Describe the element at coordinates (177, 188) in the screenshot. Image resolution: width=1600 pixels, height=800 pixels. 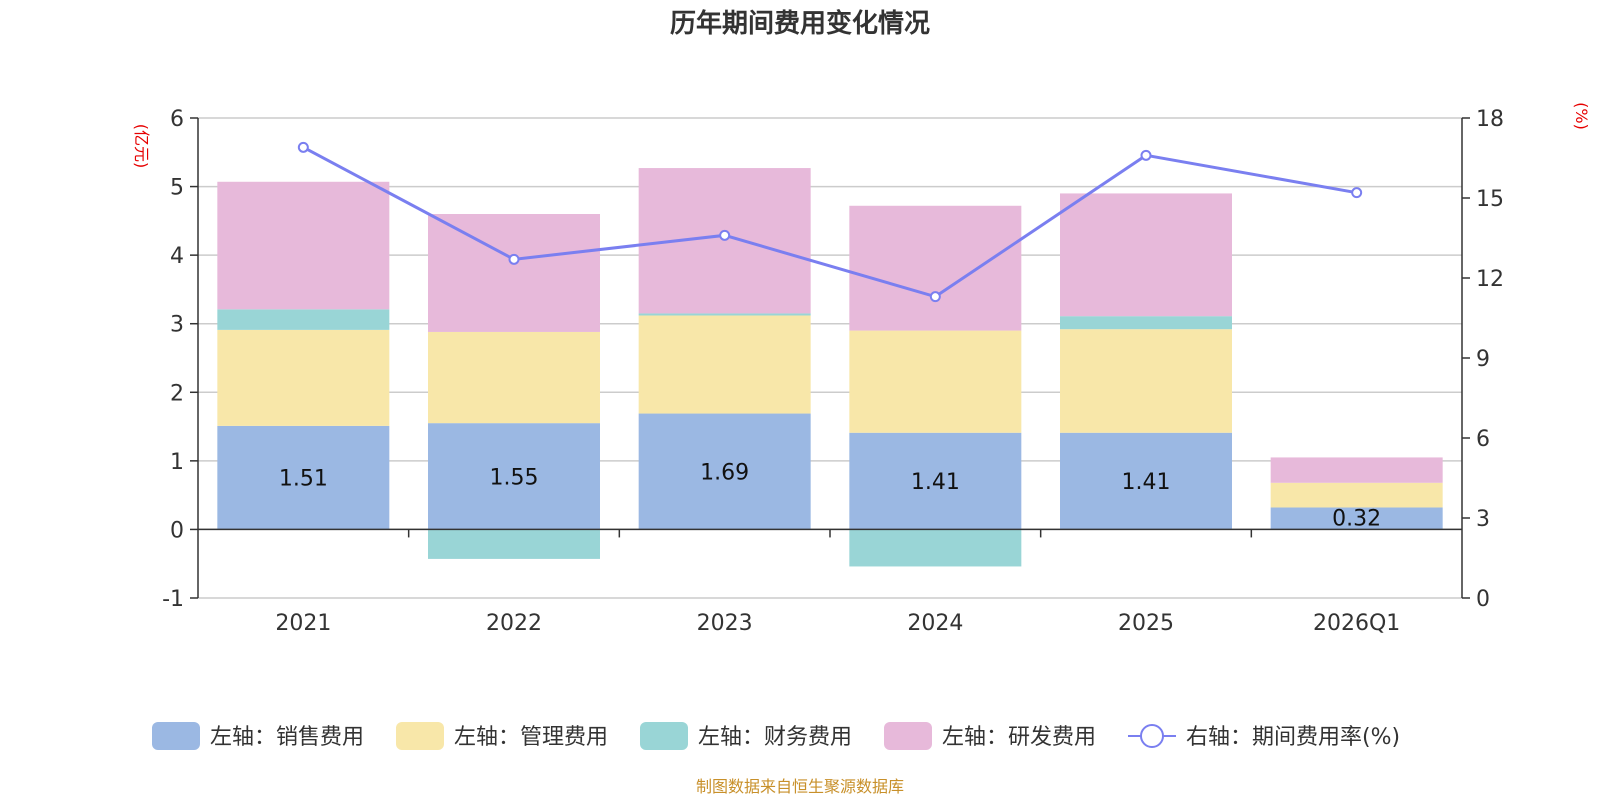
I see `left-tick-label: 5` at that location.